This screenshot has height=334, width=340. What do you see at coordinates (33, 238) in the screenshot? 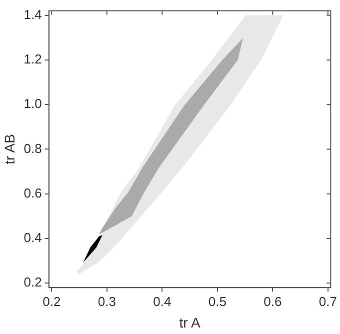
I see `y-tick-label: 0.4` at bounding box center [33, 238].